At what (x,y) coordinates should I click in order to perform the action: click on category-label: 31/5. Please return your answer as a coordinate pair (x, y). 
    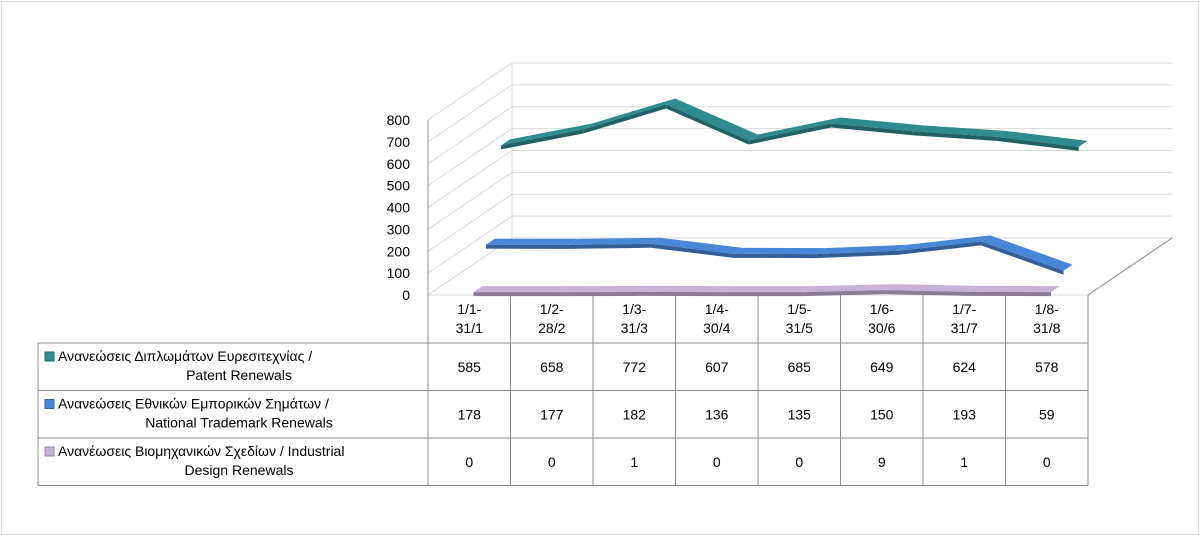
    Looking at the image, I should click on (799, 328).